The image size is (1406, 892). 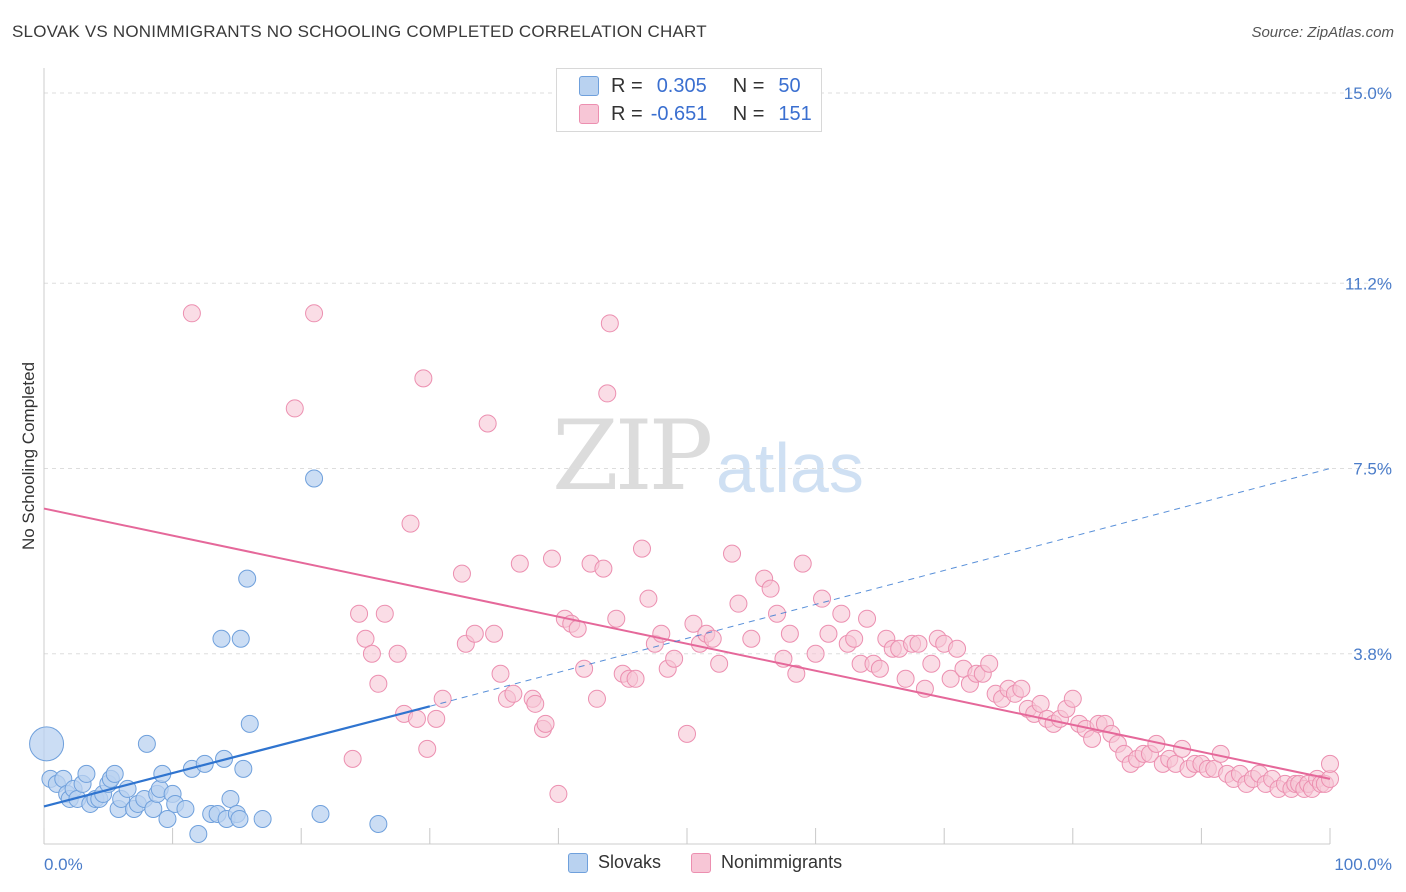 I want to click on n-value: 151, so click(x=795, y=113).